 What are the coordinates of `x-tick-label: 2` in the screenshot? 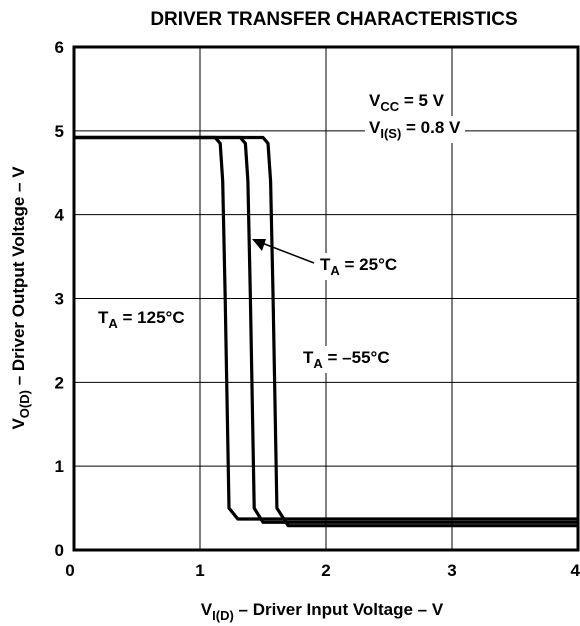 It's located at (325, 570).